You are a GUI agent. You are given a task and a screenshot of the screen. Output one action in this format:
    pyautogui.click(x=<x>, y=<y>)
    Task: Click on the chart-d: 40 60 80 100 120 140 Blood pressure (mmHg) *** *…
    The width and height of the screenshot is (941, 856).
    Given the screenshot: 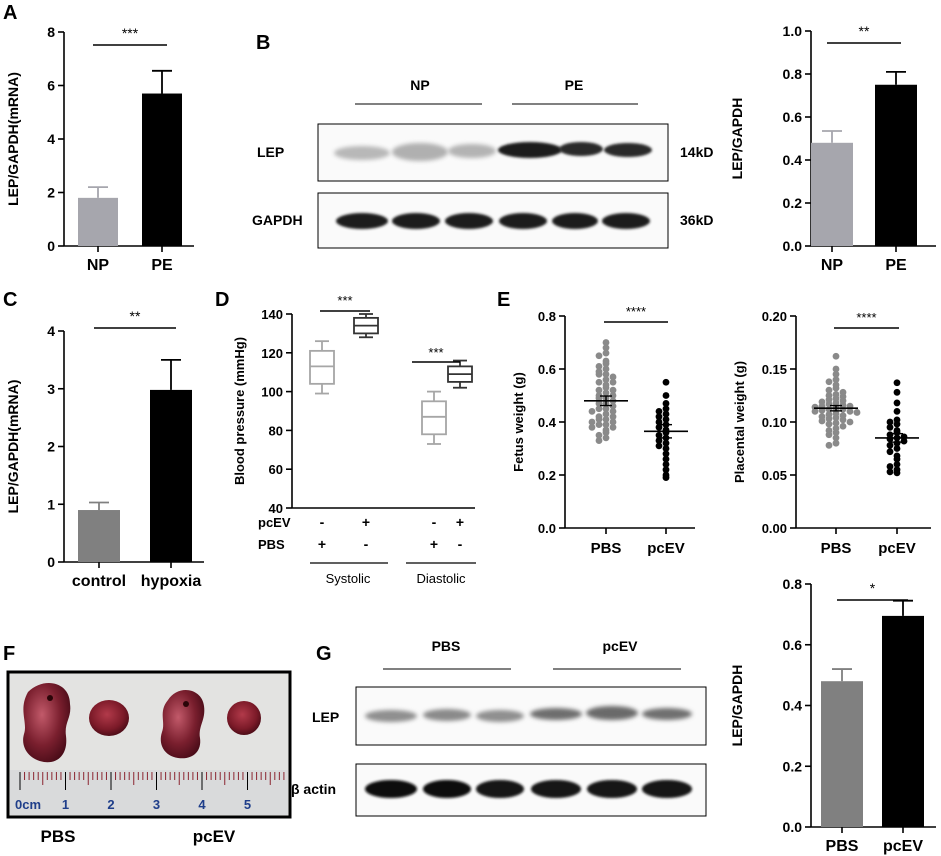 What is the action you would take?
    pyautogui.click(x=354, y=439)
    